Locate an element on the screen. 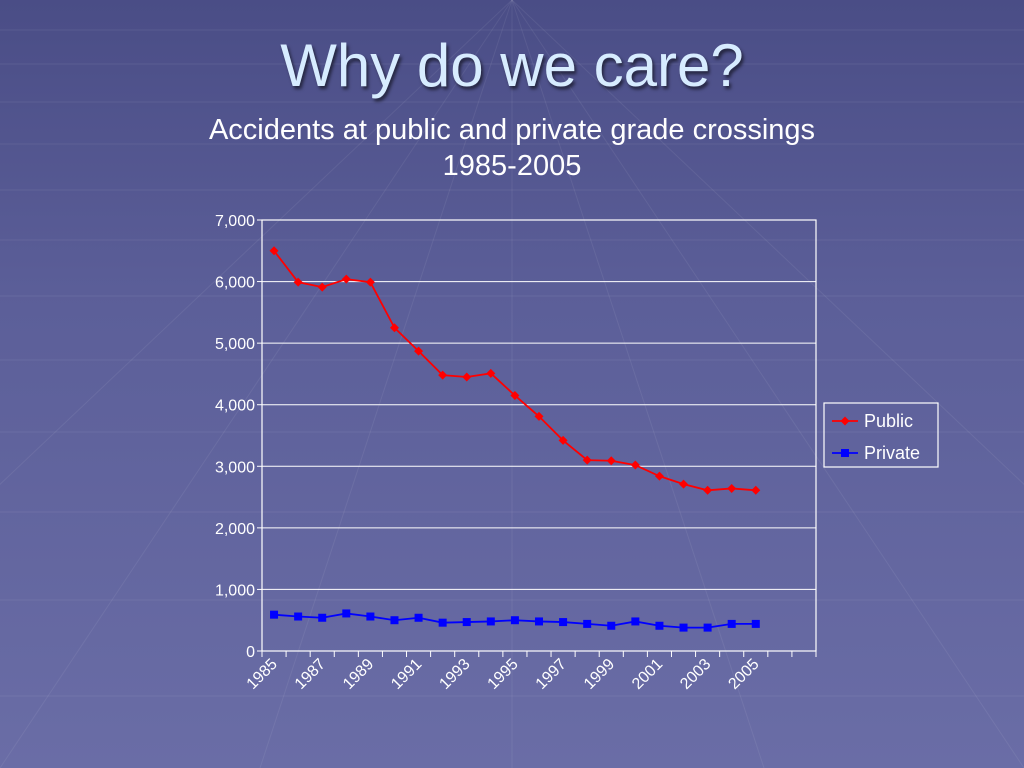 The height and width of the screenshot is (768, 1024). x-tick-label: 2001 is located at coordinates (647, 674).